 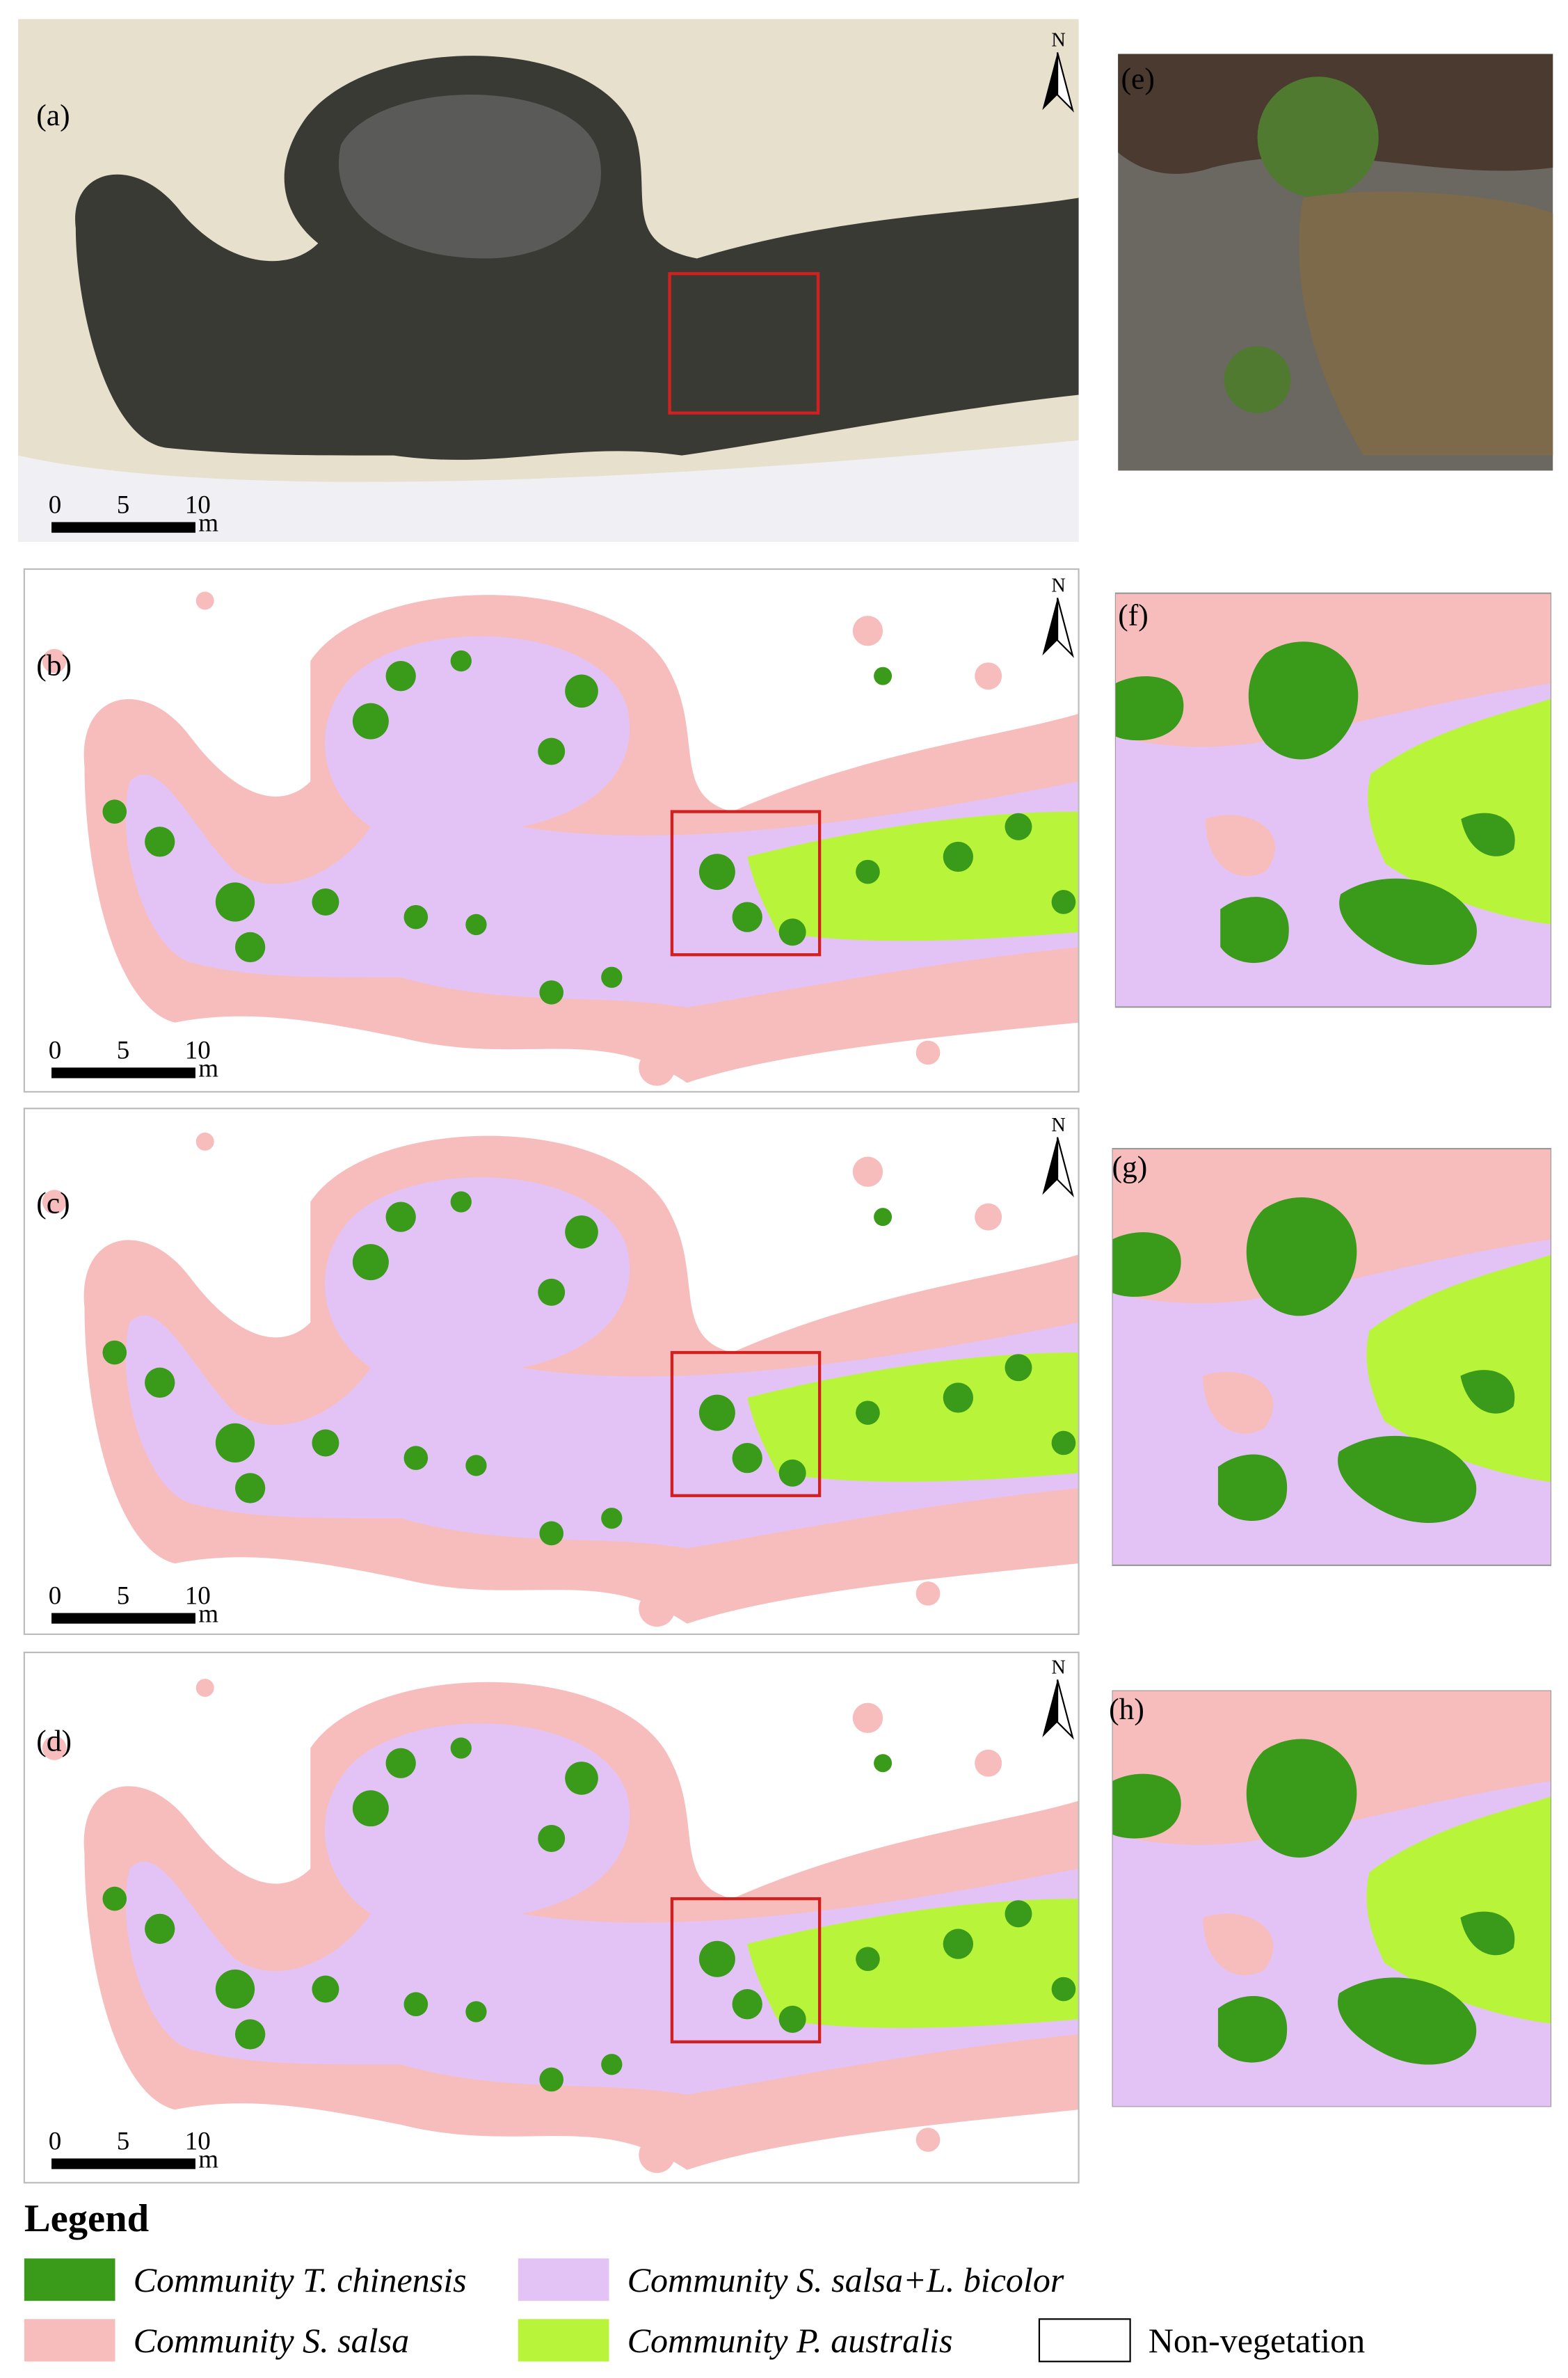 I want to click on panel-label: (e), so click(x=1138, y=79).